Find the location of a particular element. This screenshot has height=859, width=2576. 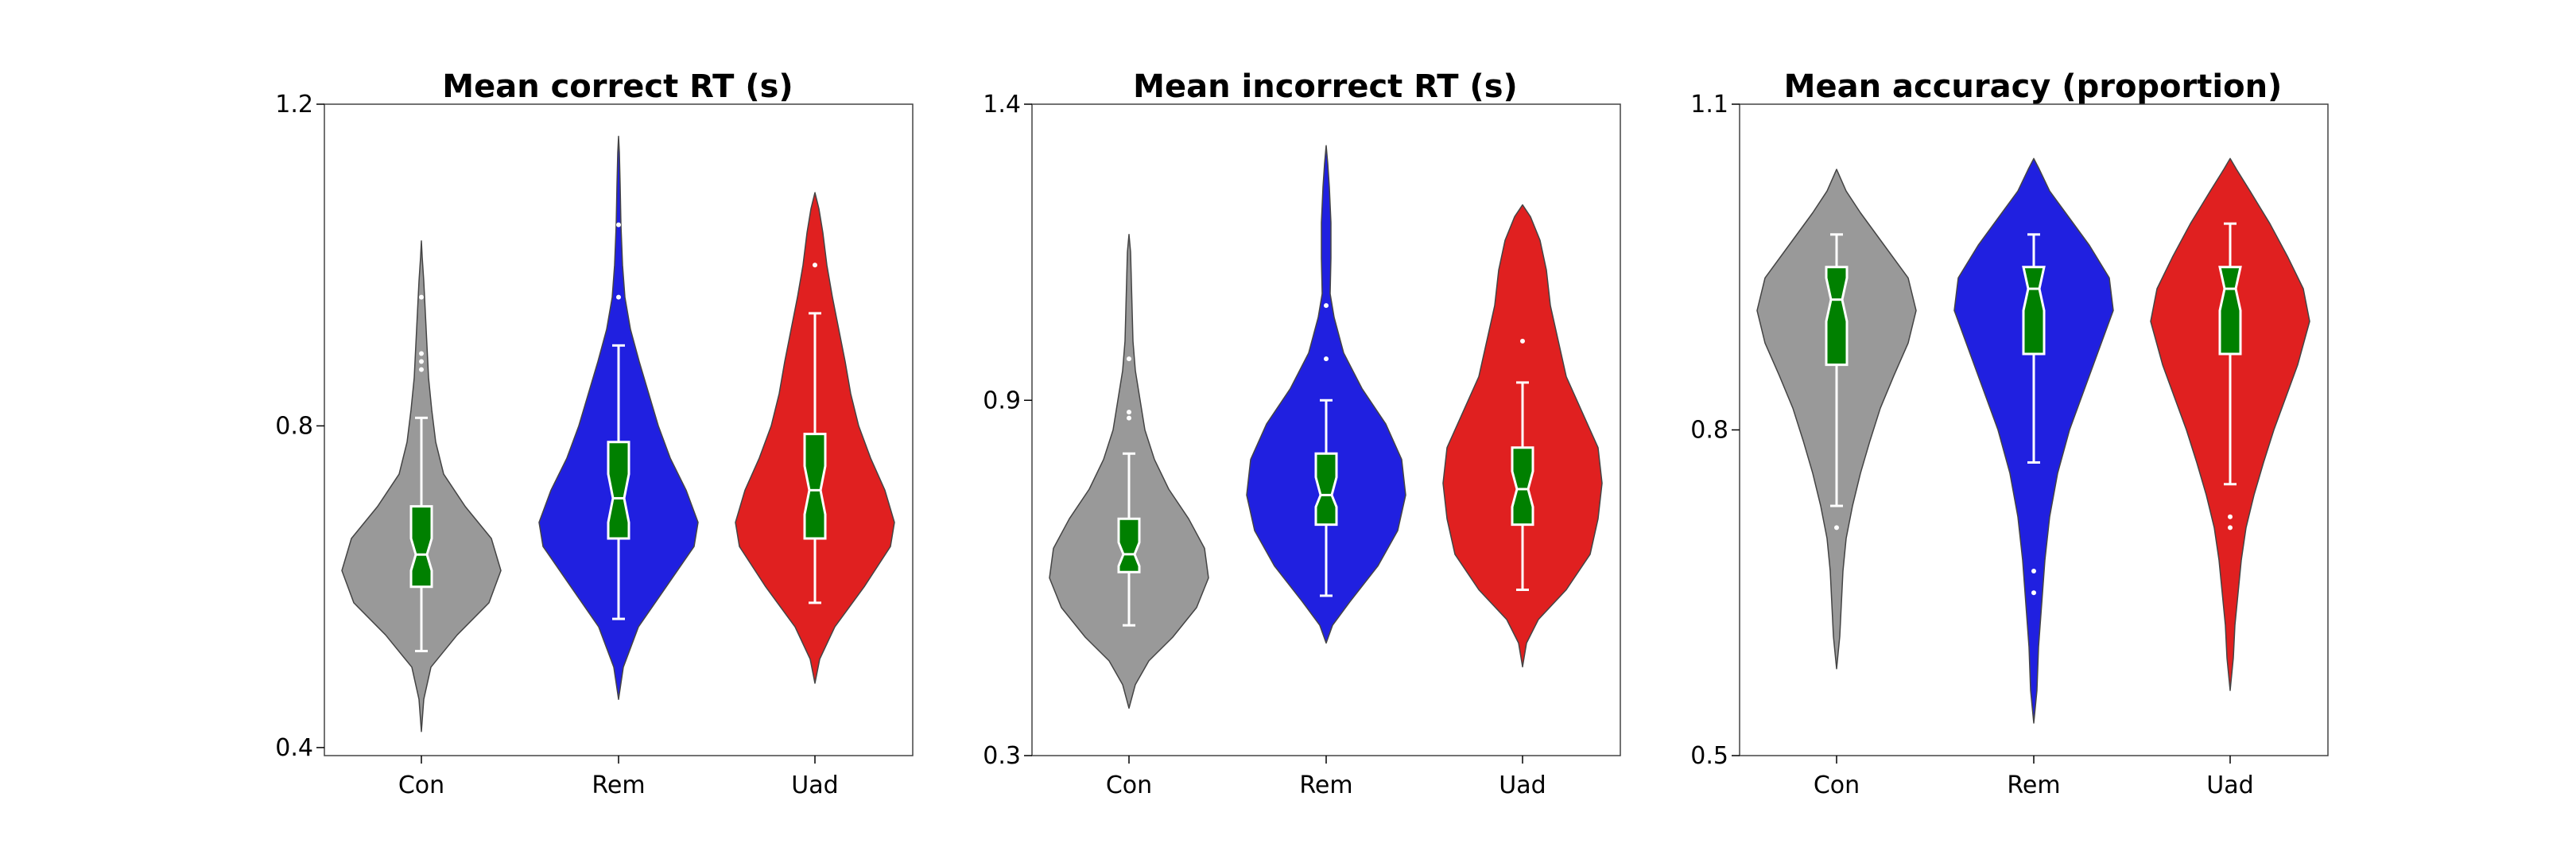

y-tick-label: 0.3 is located at coordinates (1002, 756).